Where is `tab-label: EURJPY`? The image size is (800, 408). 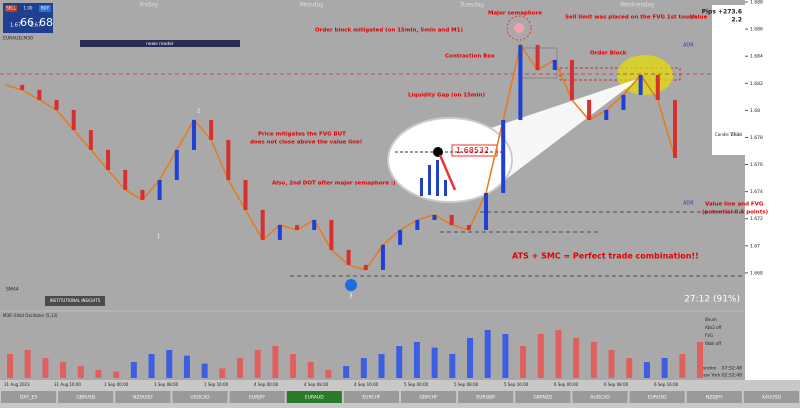
tab-label: EURJPY is located at coordinates (257, 398).